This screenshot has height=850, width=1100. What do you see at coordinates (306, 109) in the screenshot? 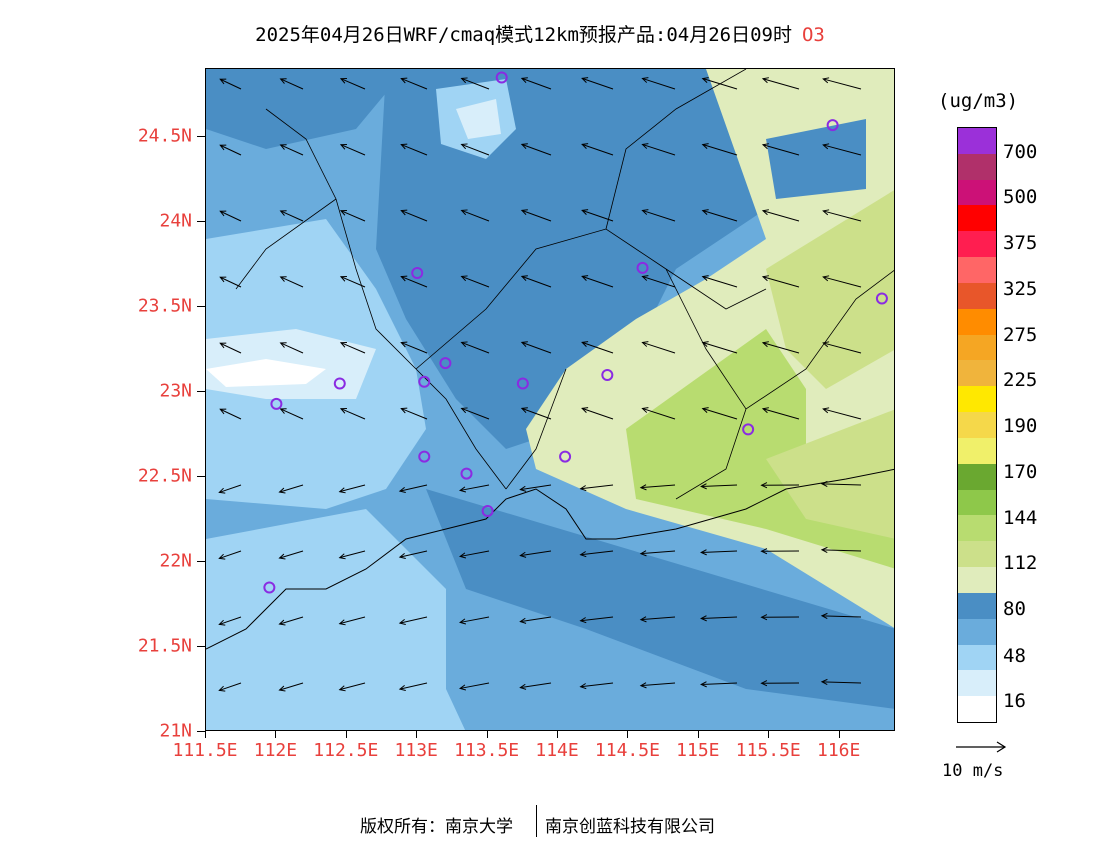
I see `field-64-80-nw` at bounding box center [306, 109].